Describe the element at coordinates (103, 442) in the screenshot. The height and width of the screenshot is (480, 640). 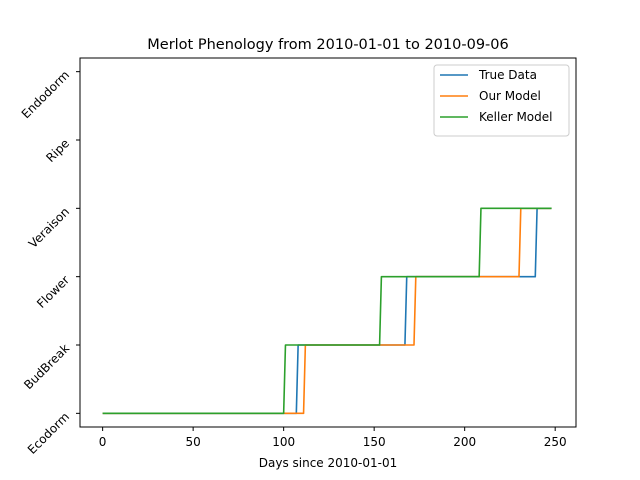
I see `x-tick-label: 0` at that location.